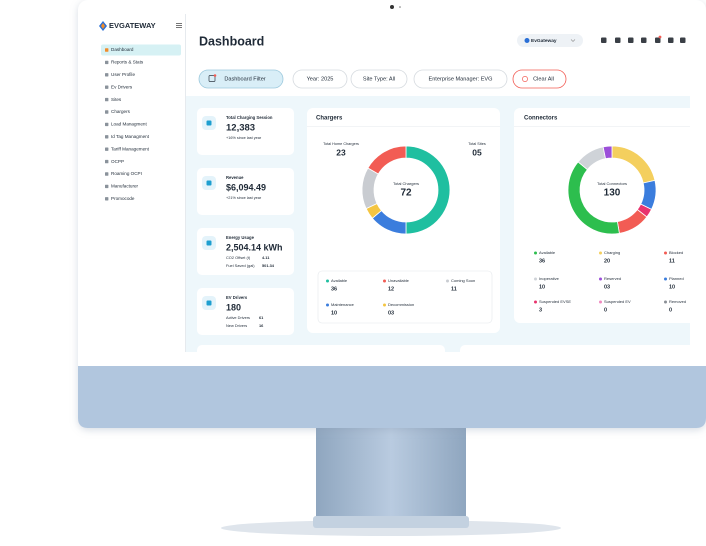 This screenshot has width=706, height=546. I want to click on legend-label: Planned, so click(676, 278).